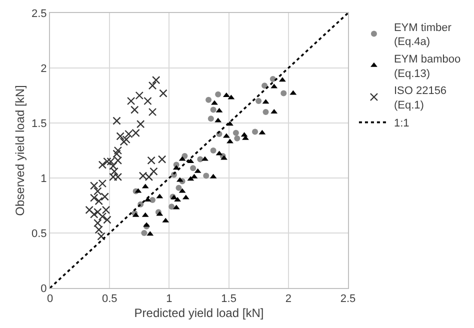 The height and width of the screenshot is (328, 474). Describe the element at coordinates (288, 299) in the screenshot. I see `x-tick-label: 2` at that location.